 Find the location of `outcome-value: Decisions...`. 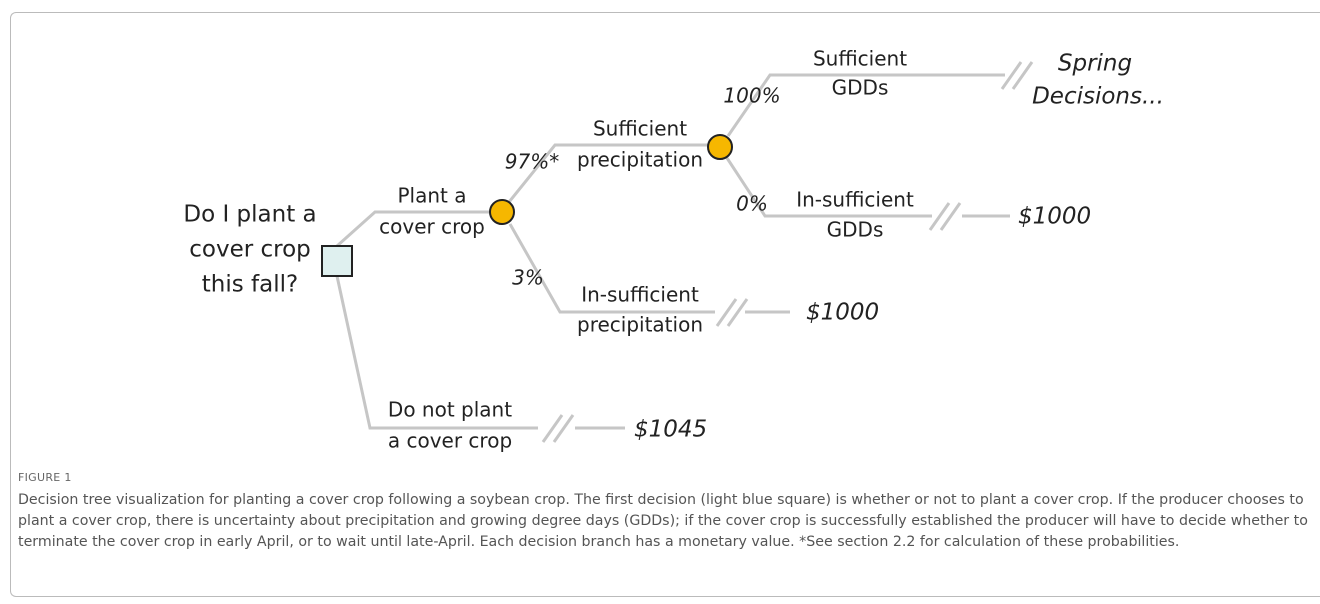

outcome-value: Decisions... is located at coordinates (1098, 97).